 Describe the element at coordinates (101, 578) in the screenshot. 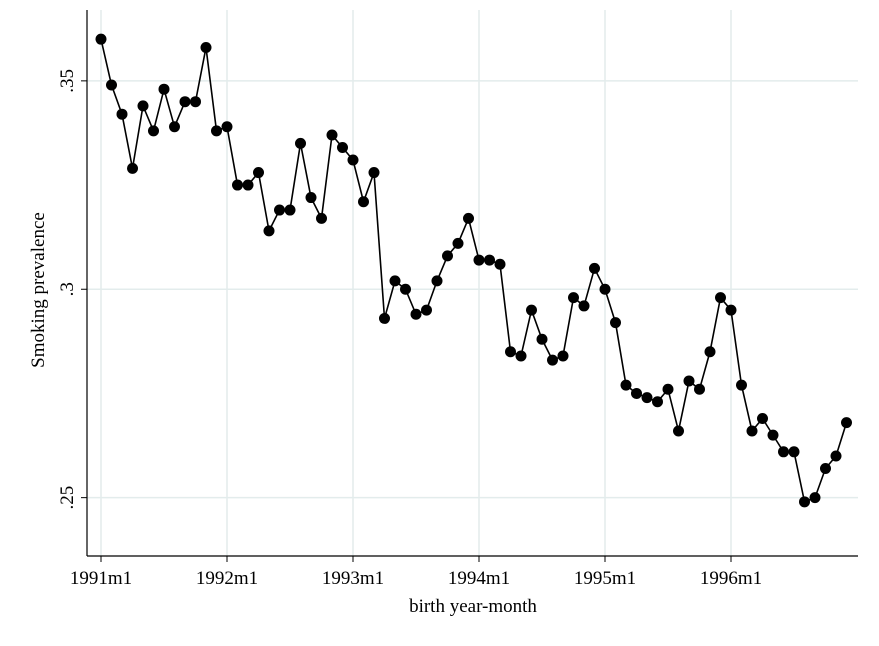

I see `x-tick-label: 1991m1` at that location.